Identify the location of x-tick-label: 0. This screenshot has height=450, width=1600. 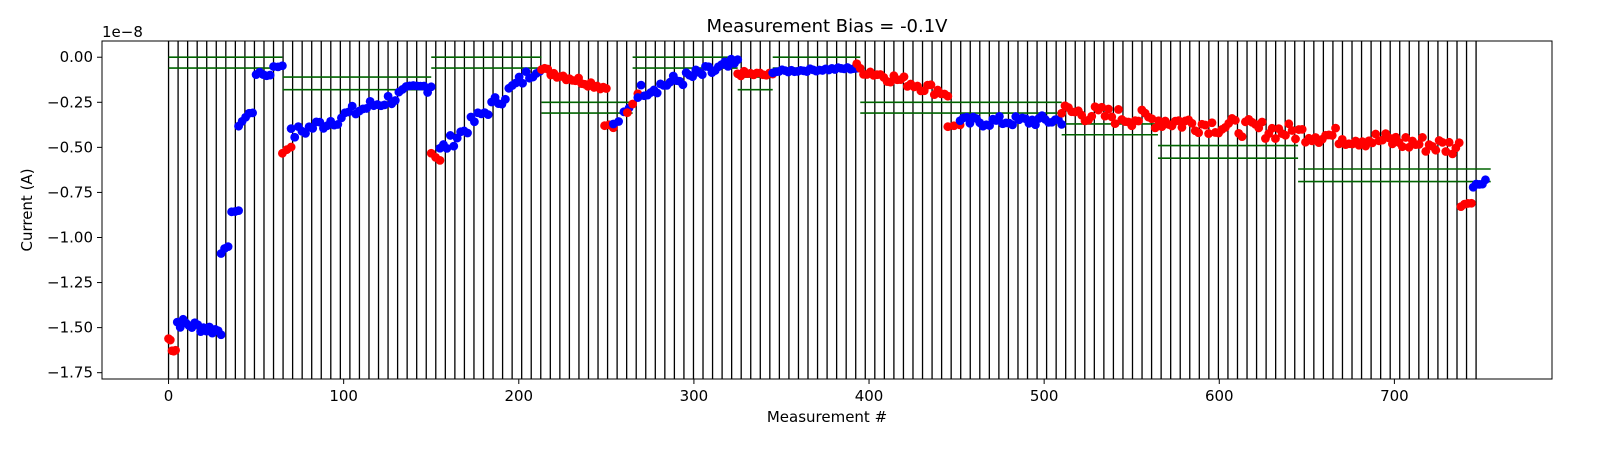
(169, 396).